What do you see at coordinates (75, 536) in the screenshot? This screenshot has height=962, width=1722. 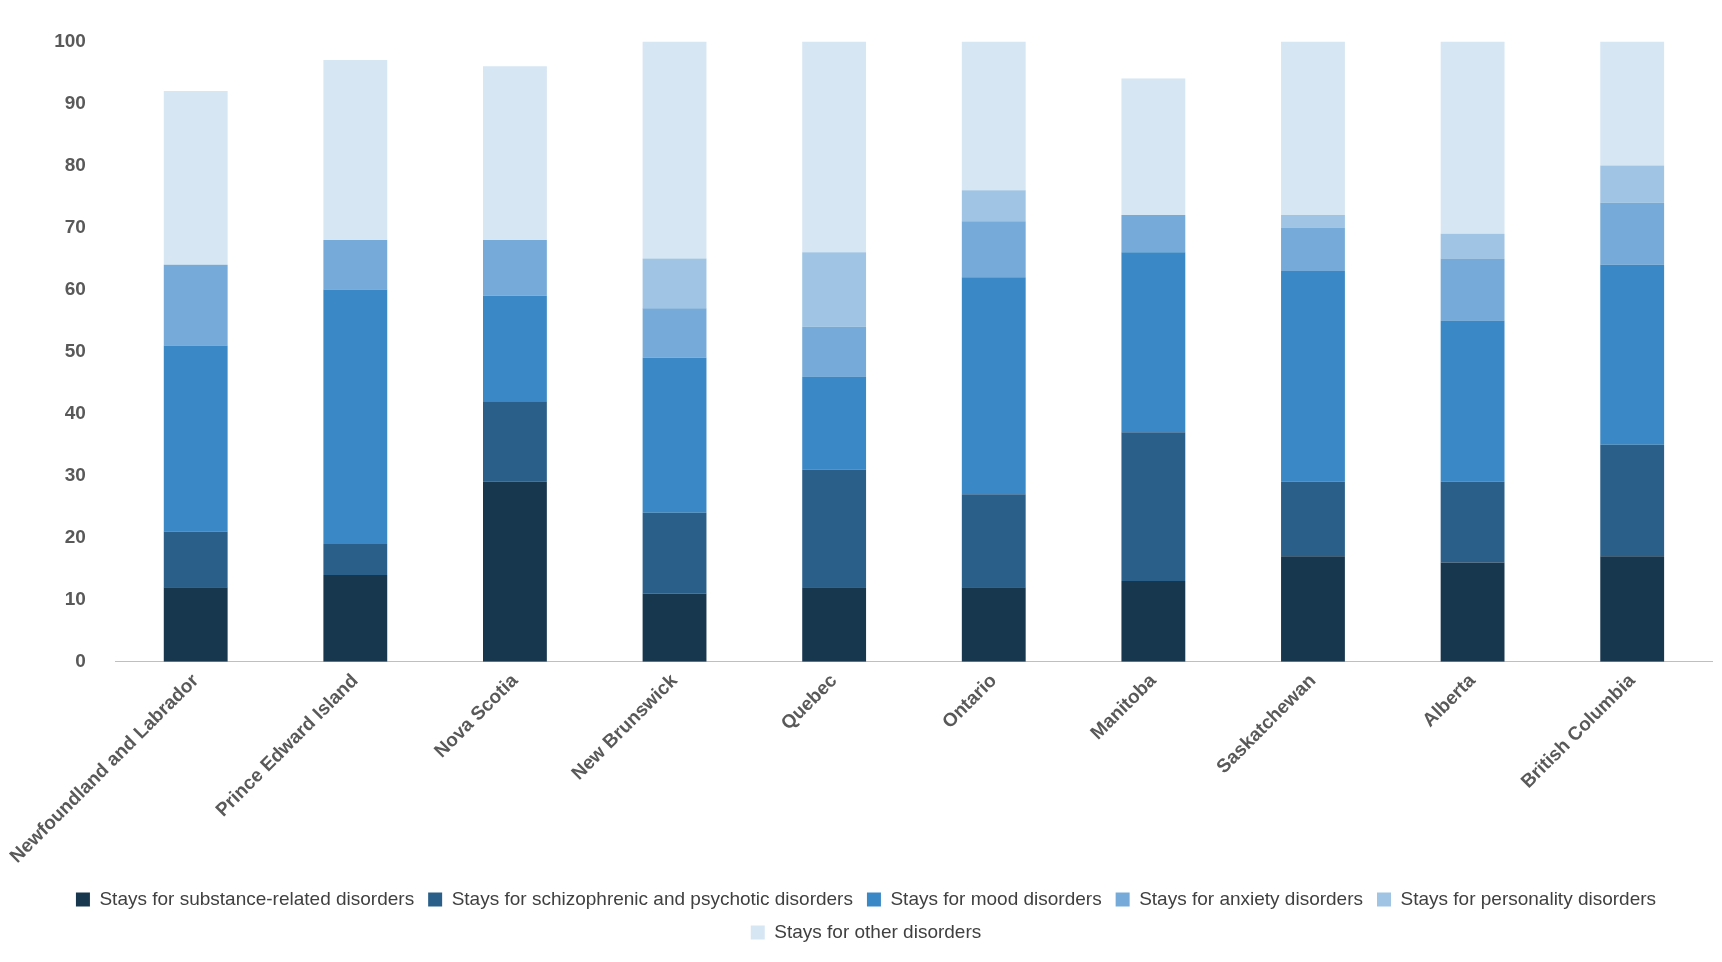 I see `y-tick-label: 20` at bounding box center [75, 536].